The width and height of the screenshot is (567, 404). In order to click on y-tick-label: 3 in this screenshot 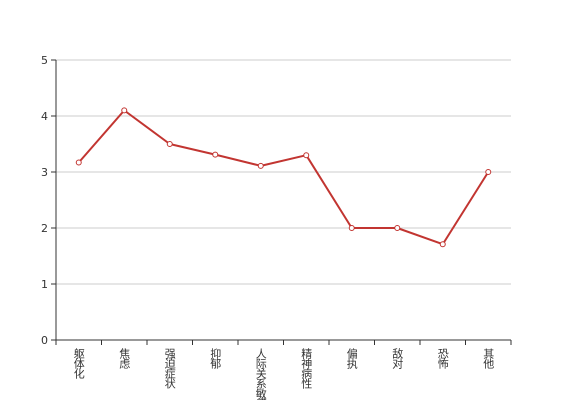, I will do `click(44, 172)`.